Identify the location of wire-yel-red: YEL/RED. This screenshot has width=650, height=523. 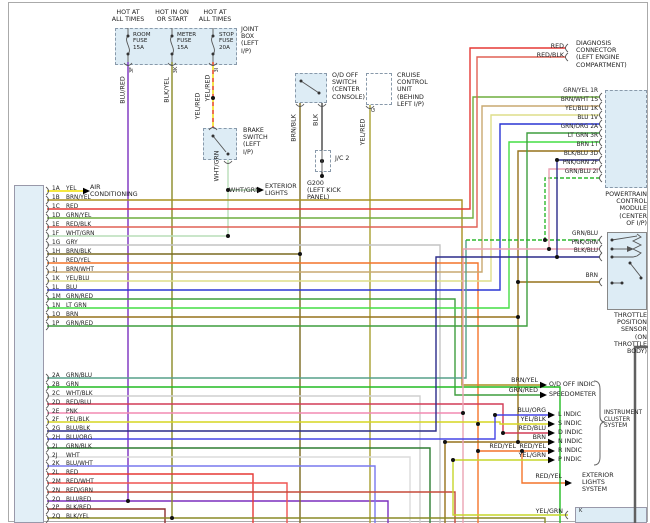
(208, 88).